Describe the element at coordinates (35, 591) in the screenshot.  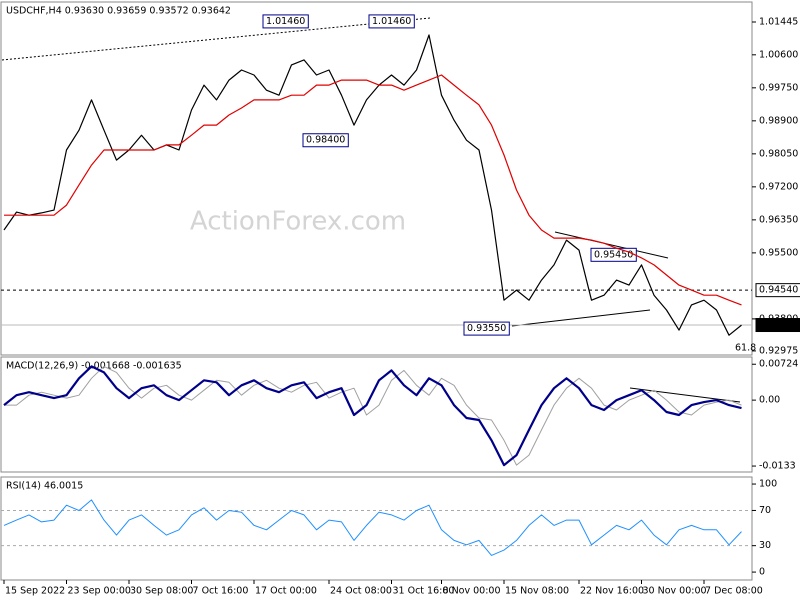
I see `x-tick-label: 15 Sep 2022` at that location.